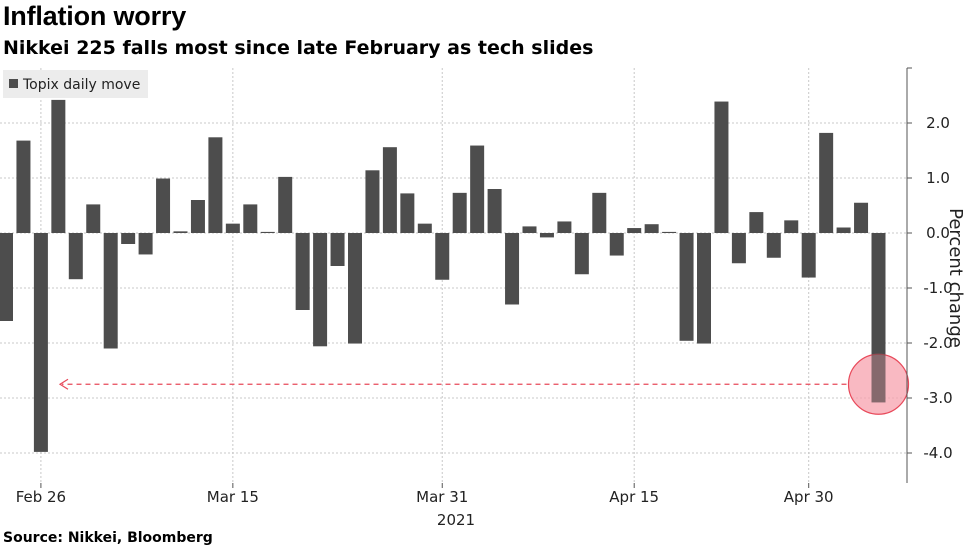  I want to click on x-tick-label: Mar 31, so click(442, 497).